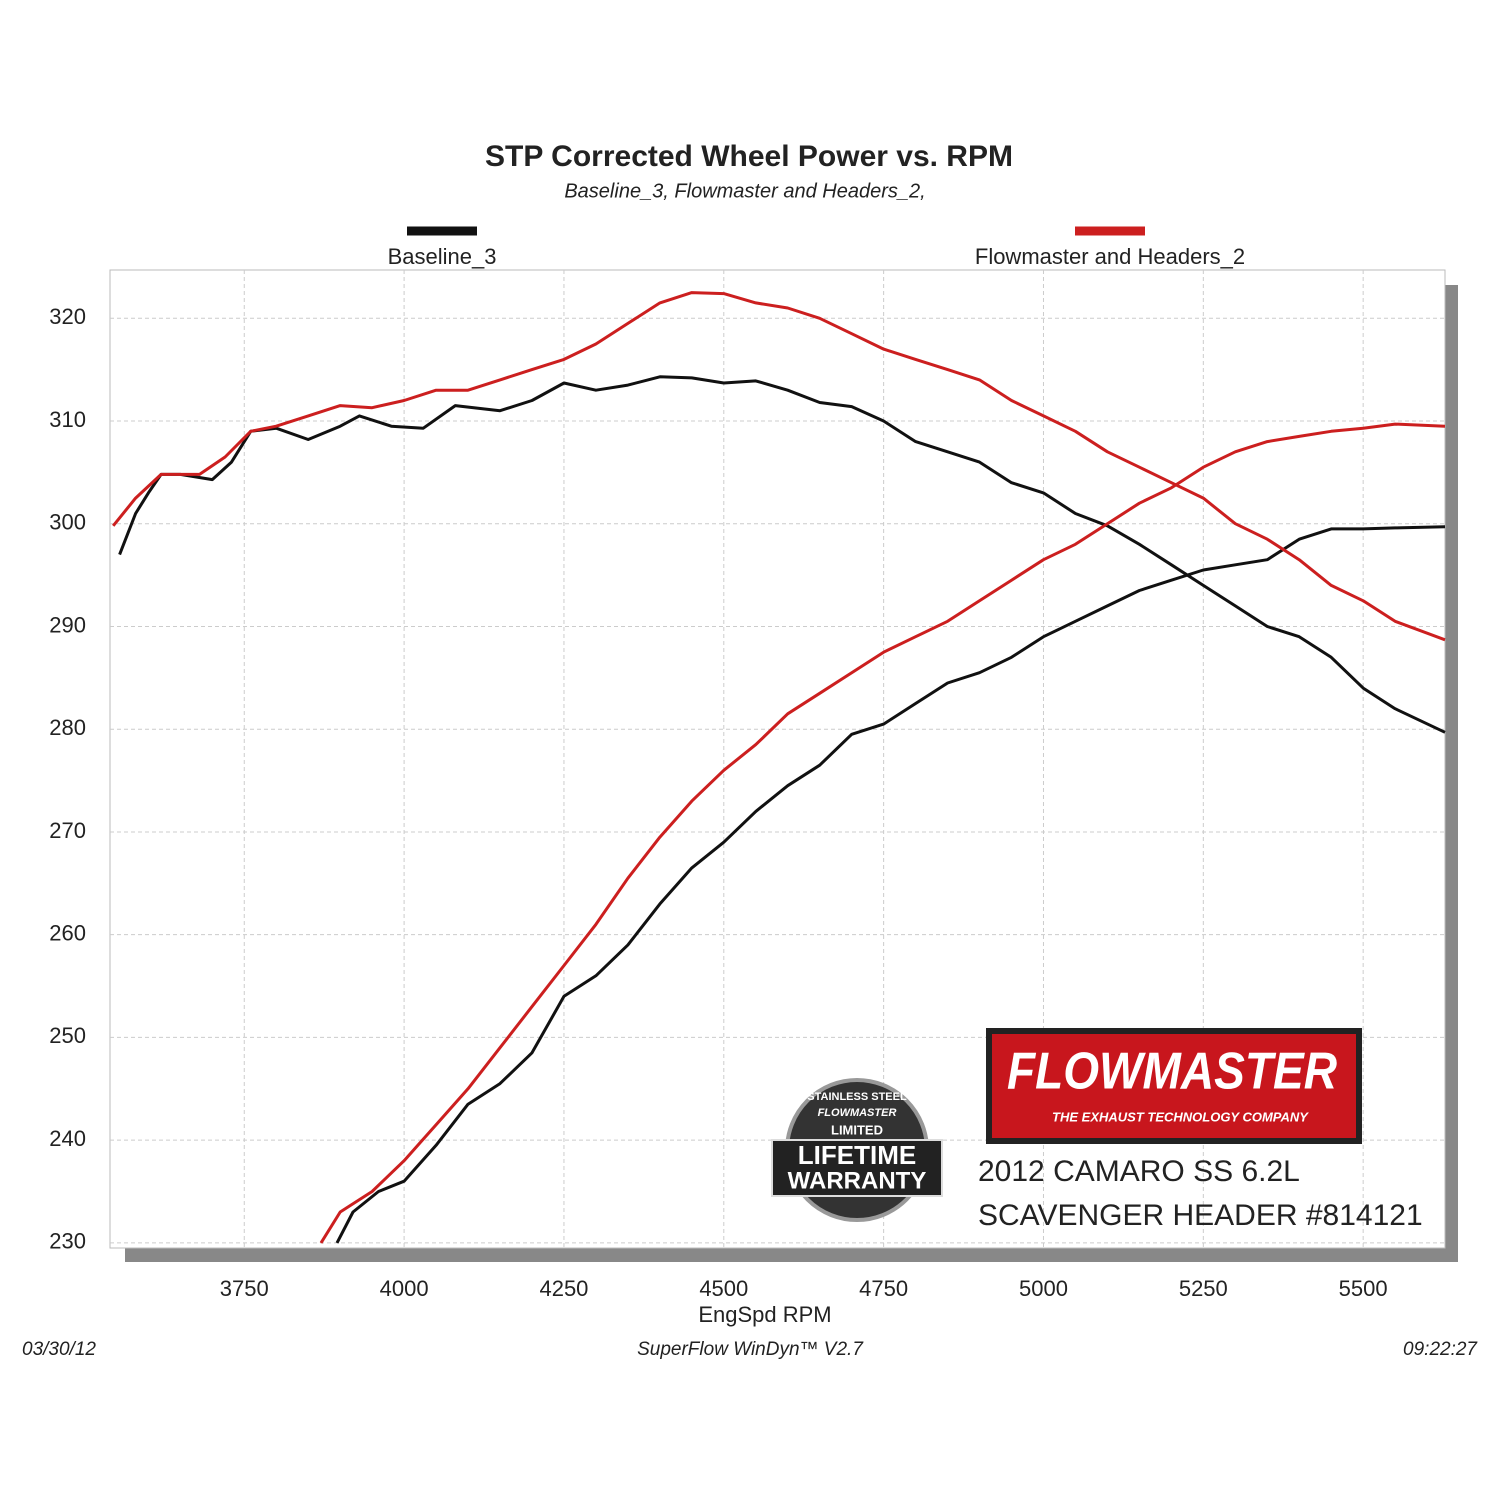  What do you see at coordinates (1110, 256) in the screenshot?
I see `legend-label: Flowmaster and Headers_2` at bounding box center [1110, 256].